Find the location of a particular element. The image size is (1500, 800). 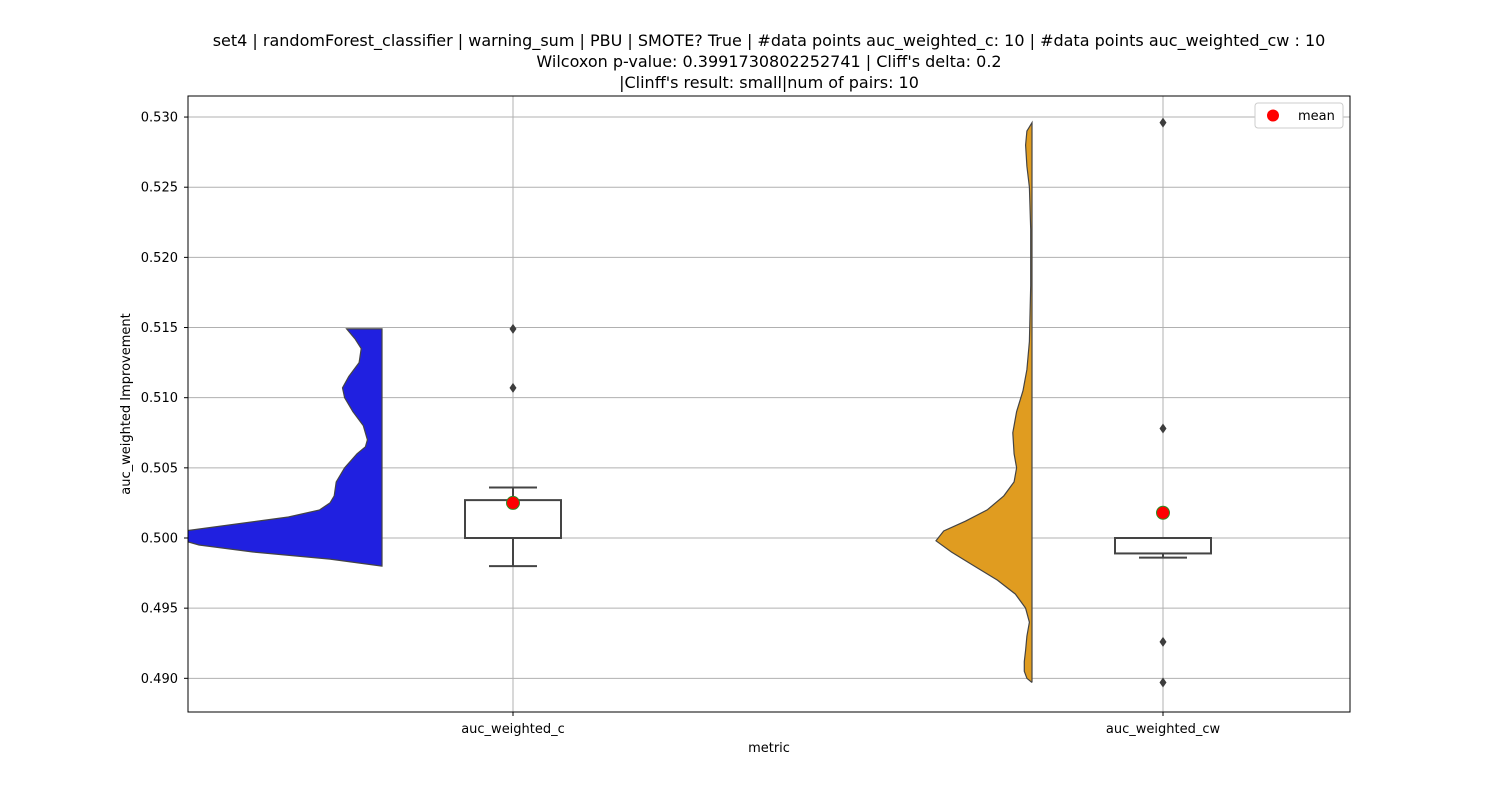

x-tick-label: auc_weighted_c is located at coordinates (513, 729).